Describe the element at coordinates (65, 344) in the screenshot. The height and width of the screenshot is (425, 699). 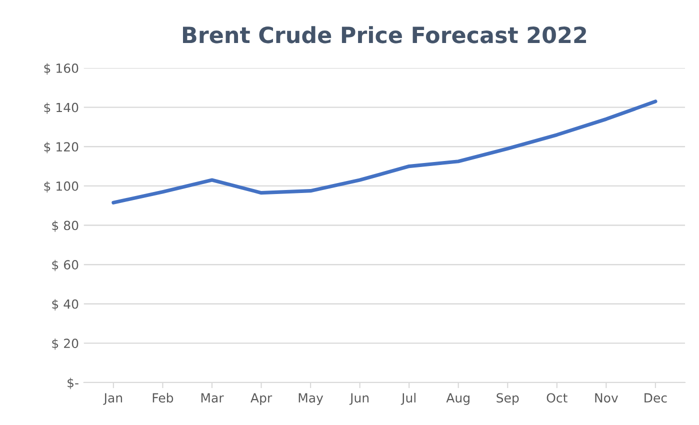
I see `y-tick-label: $ 20` at that location.